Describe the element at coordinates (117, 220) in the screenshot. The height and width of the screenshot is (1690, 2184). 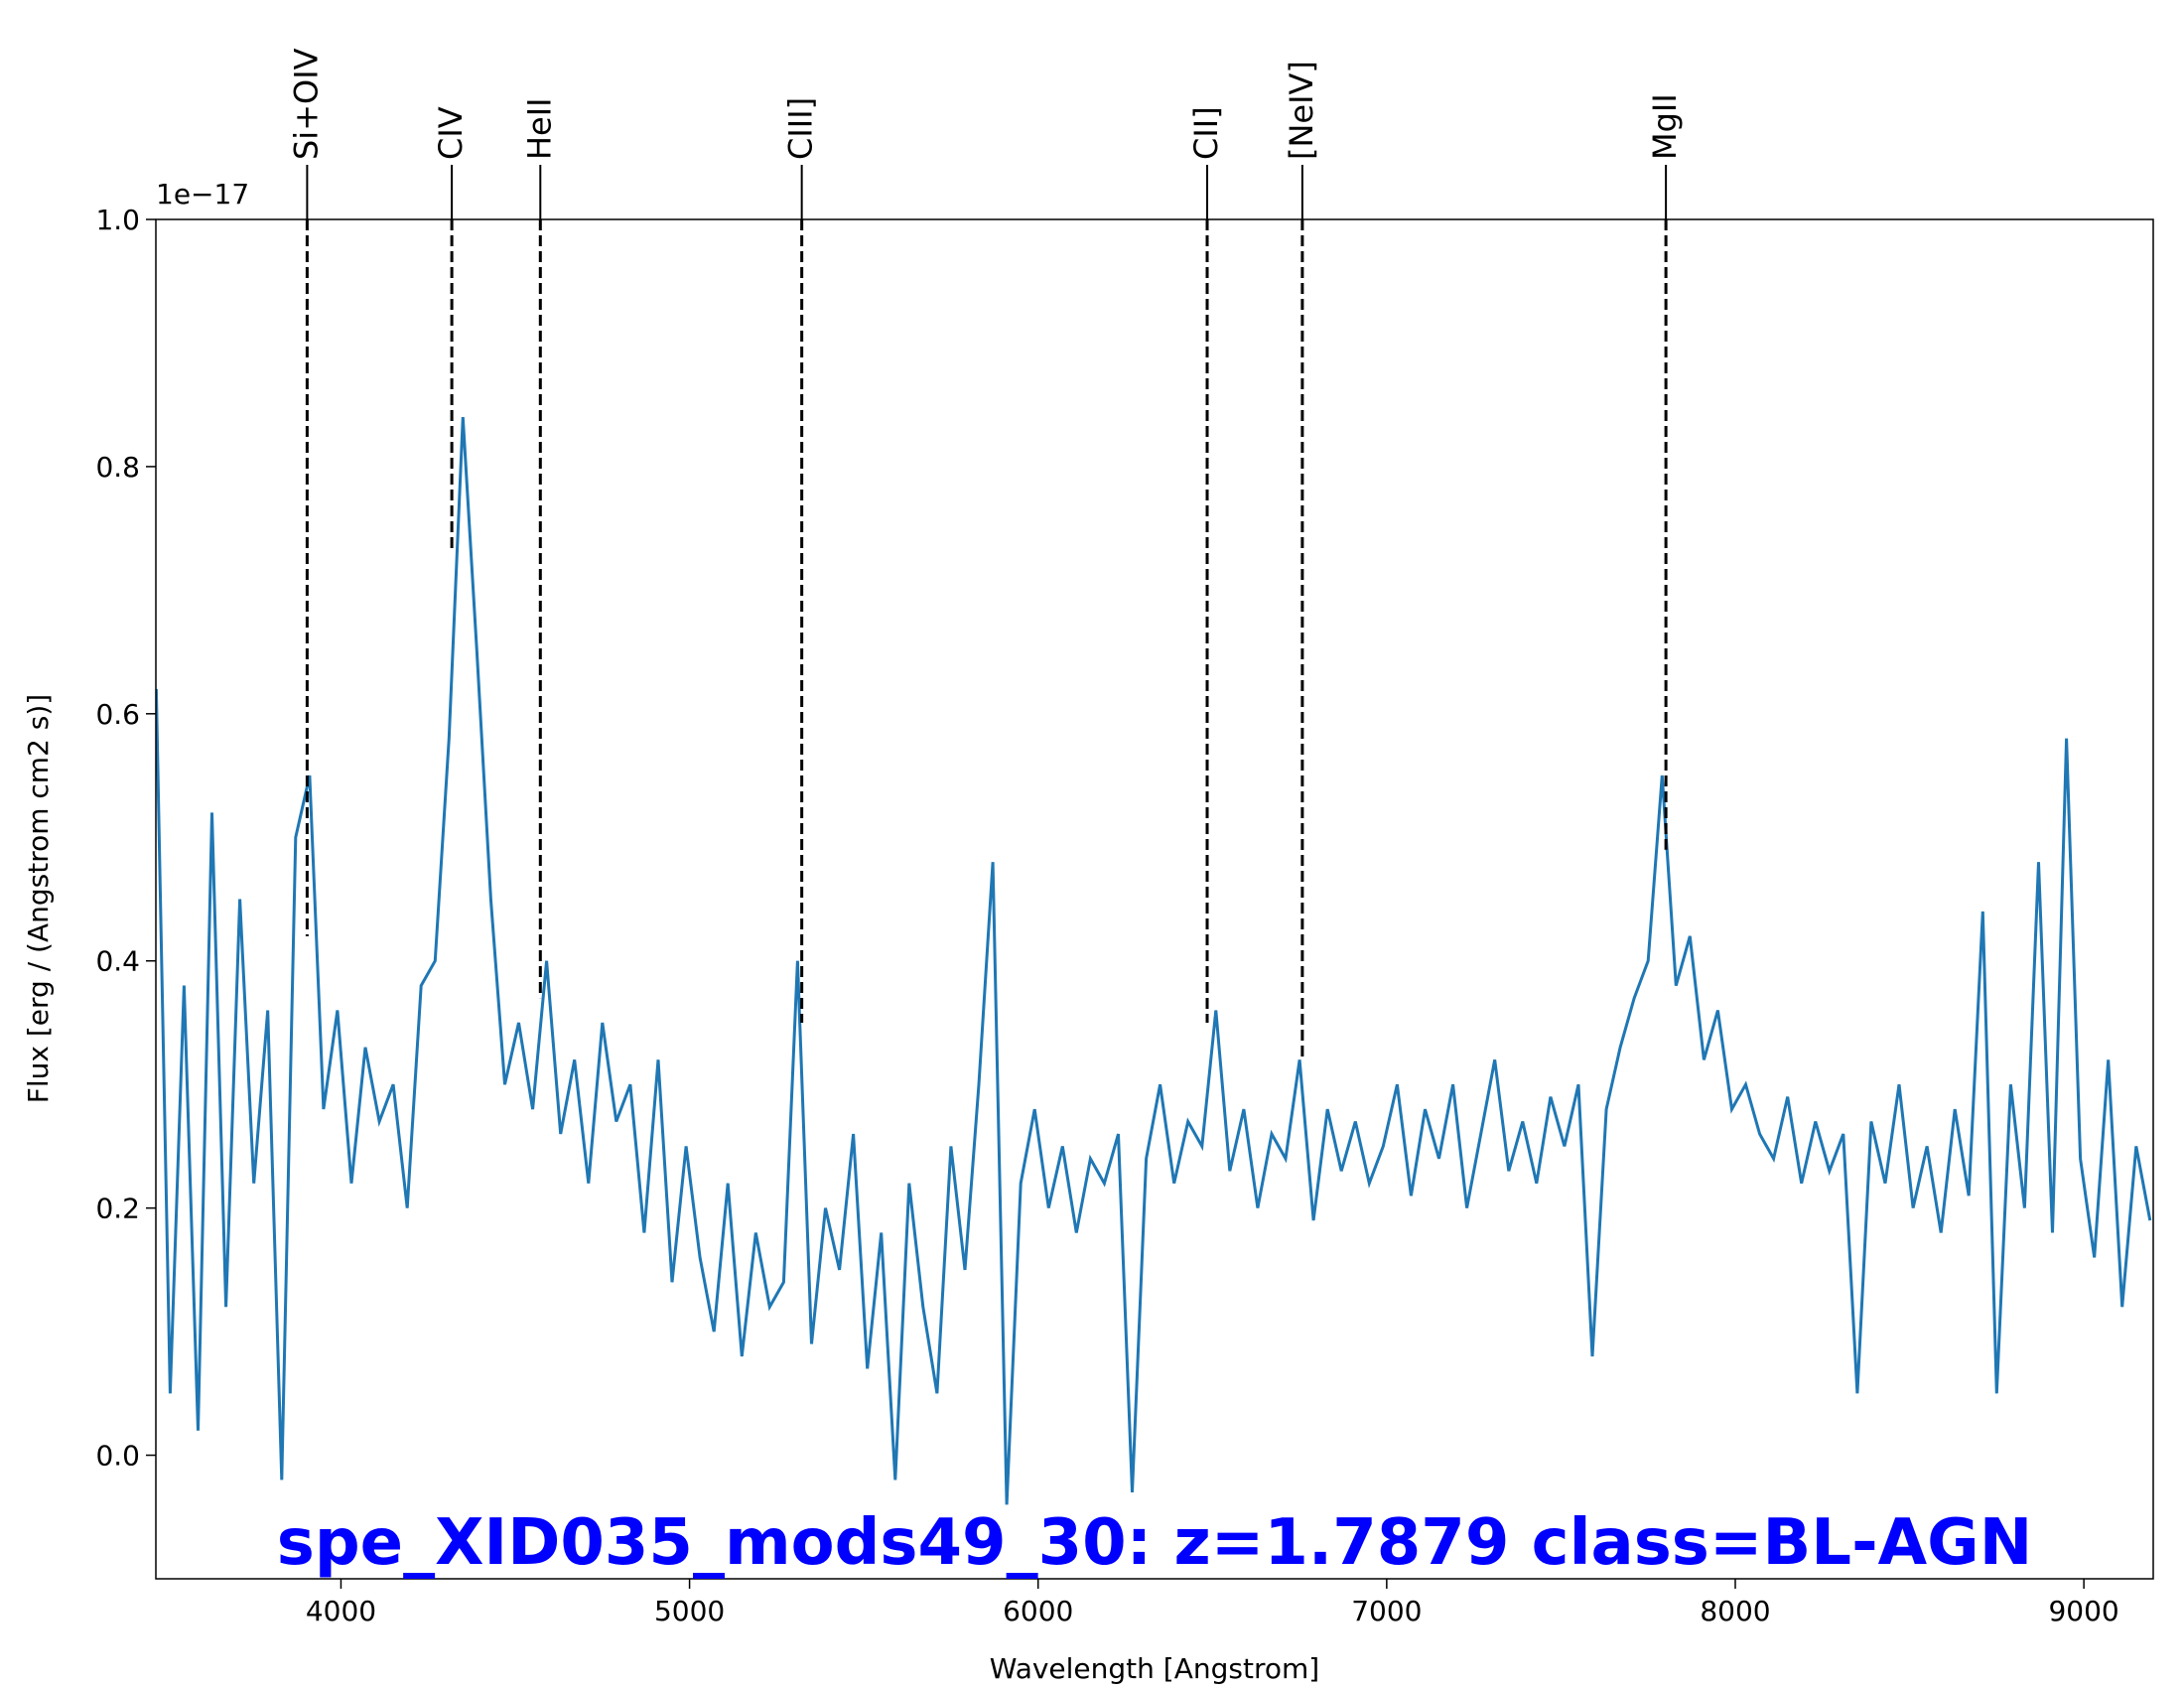
I see `y-tick-label: 1.0` at that location.